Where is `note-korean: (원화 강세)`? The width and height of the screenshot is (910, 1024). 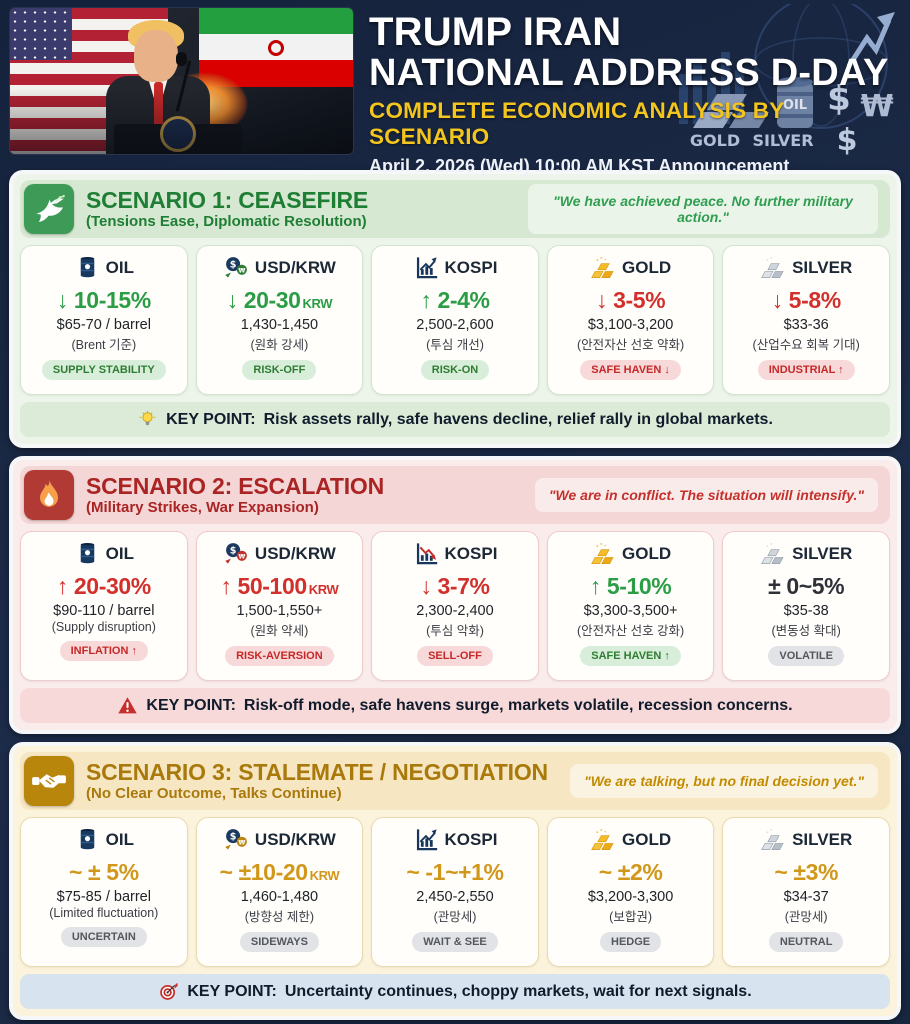
note-korean: (원화 강세) is located at coordinates (279, 345).